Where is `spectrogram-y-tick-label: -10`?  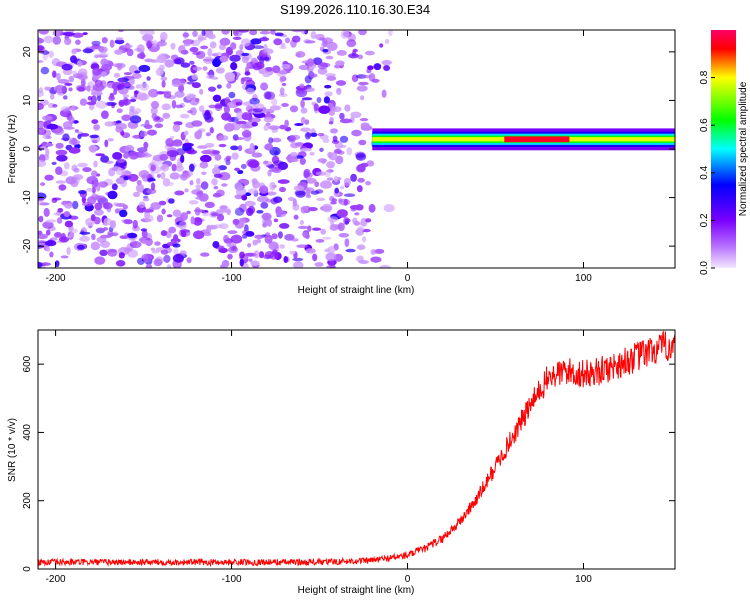
spectrogram-y-tick-label: -10 is located at coordinates (27, 197).